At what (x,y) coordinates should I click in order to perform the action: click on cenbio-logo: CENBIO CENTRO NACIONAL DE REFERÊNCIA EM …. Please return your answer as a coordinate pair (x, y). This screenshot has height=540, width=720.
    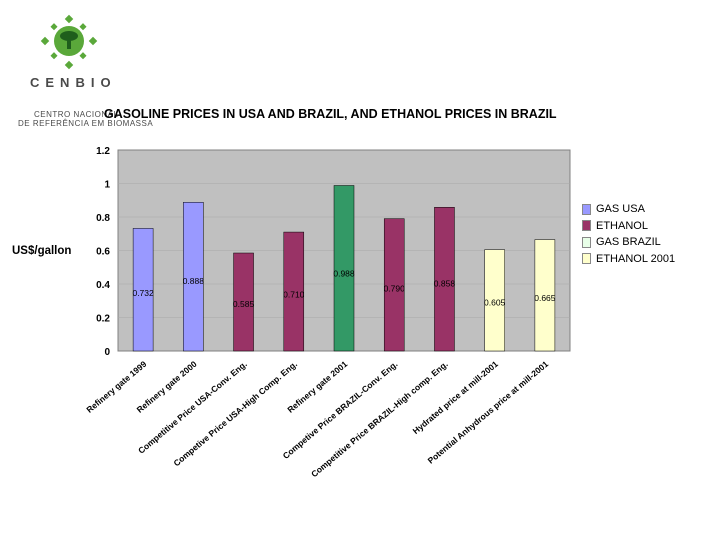
    Looking at the image, I should click on (80, 66).